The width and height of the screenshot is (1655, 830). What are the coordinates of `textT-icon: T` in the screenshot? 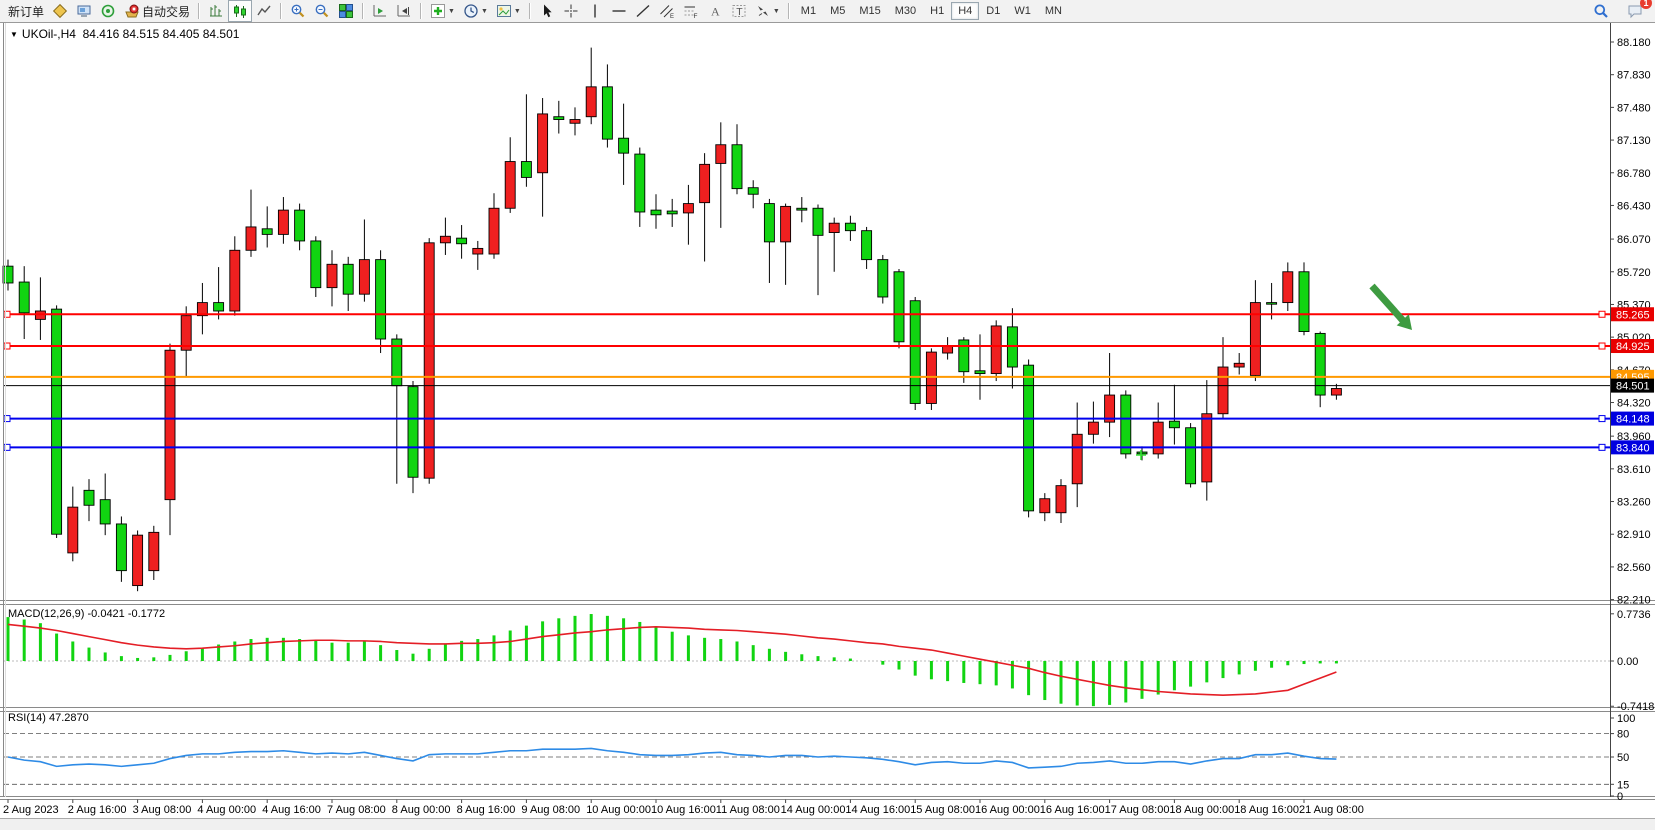 It's located at (739, 11).